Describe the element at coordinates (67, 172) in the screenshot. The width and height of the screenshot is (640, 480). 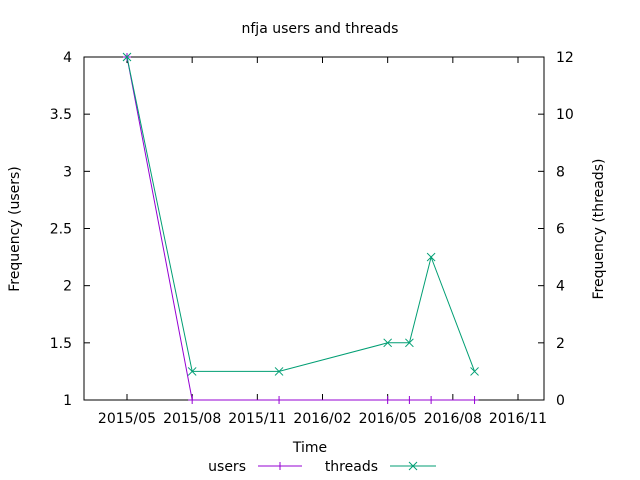
I see `y-left-tick-label: 3` at that location.